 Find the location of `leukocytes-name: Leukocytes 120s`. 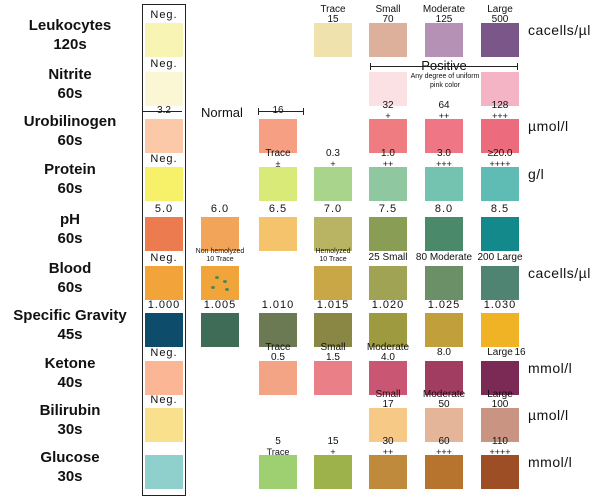

leukocytes-name: Leukocytes 120s is located at coordinates (70, 35).